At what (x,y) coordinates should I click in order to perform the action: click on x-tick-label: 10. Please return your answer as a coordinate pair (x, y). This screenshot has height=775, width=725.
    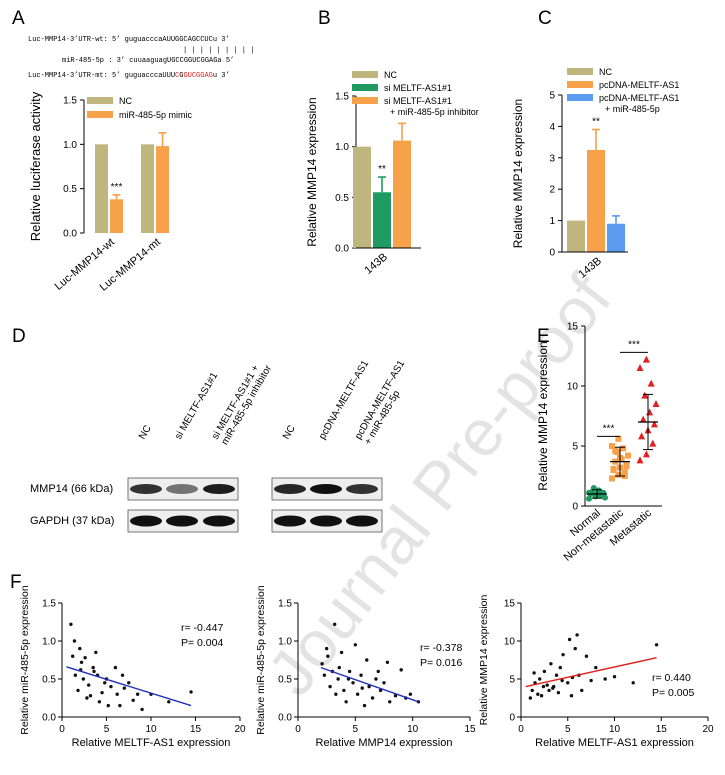
    Looking at the image, I should click on (413, 729).